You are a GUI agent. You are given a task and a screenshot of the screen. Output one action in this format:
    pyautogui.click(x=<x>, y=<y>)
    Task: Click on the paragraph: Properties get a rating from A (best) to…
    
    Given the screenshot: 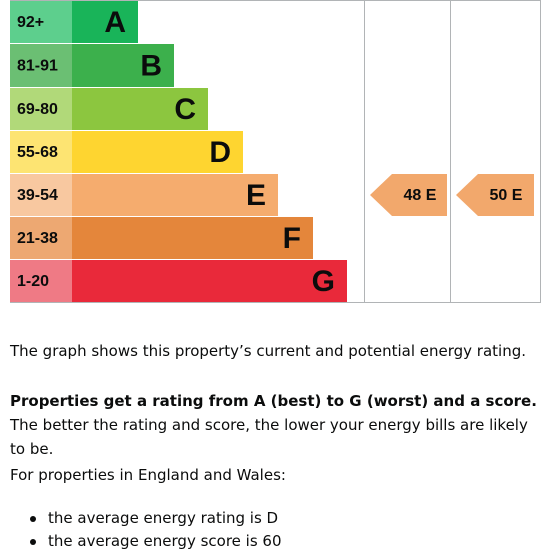 What is the action you would take?
    pyautogui.click(x=275, y=425)
    